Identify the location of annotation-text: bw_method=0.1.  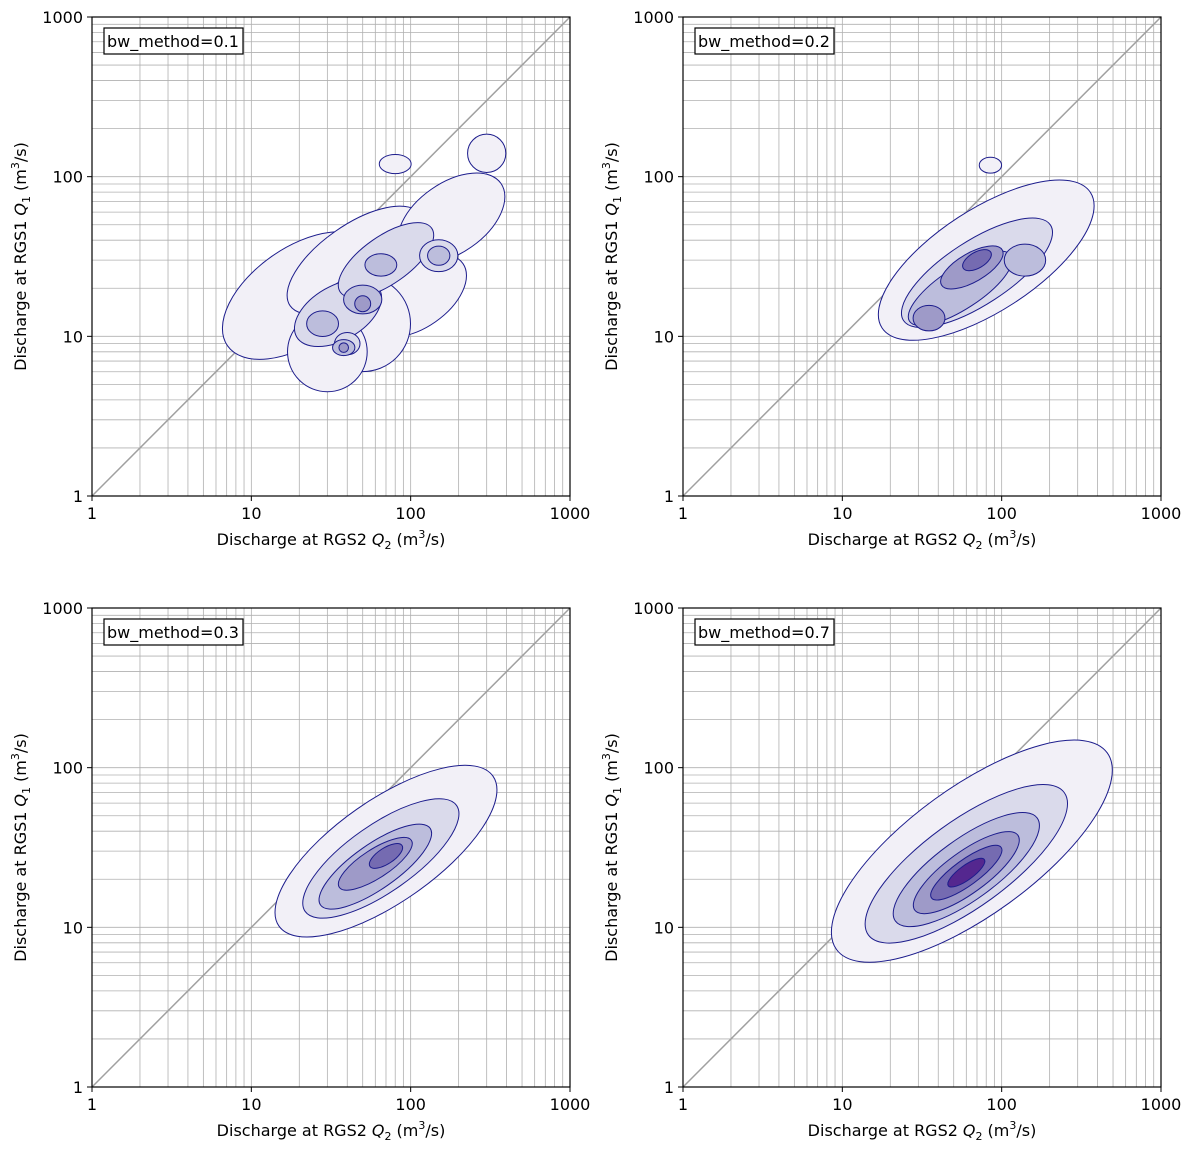
(173, 42).